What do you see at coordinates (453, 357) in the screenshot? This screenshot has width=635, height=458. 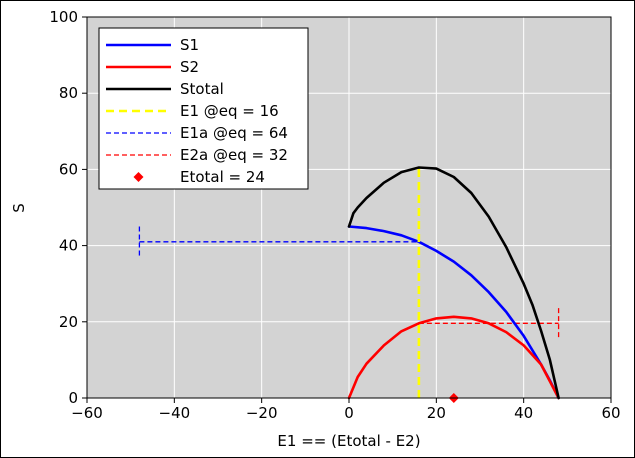 I see `series-line-s2` at bounding box center [453, 357].